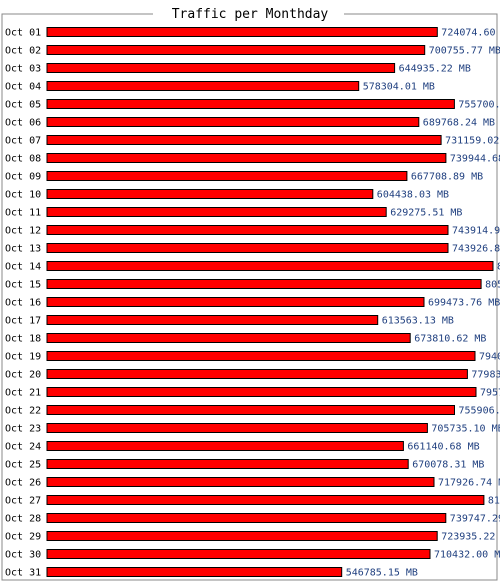 This screenshot has width=500, height=583. Describe the element at coordinates (475, 519) in the screenshot. I see `value-label: 739747.29 MB` at that location.